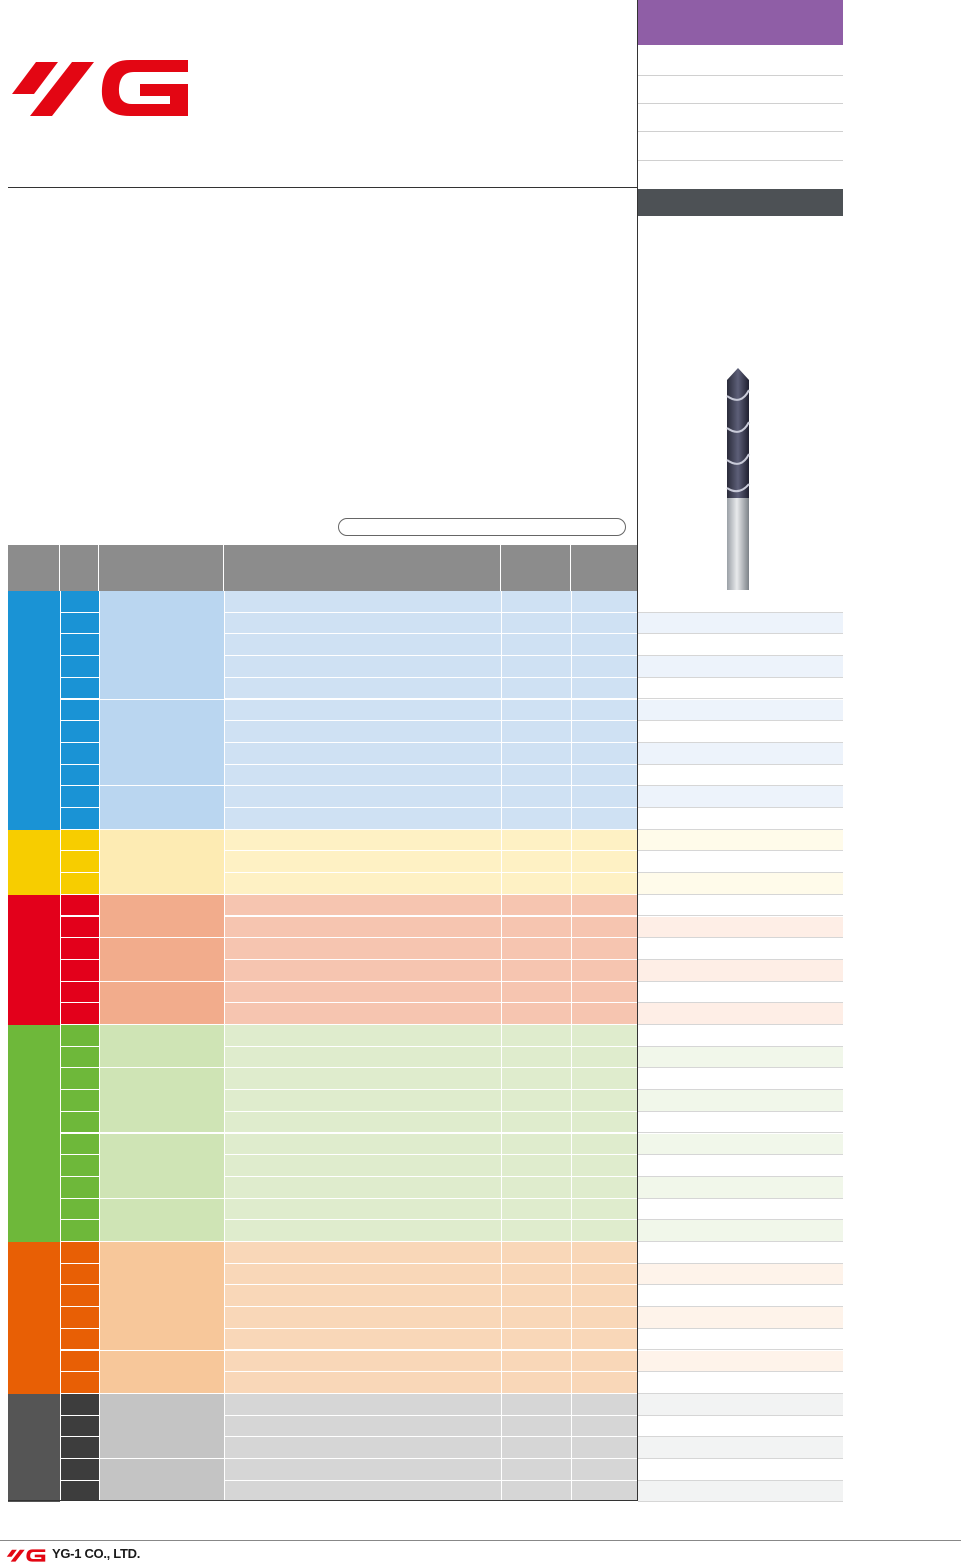 Image resolution: width=961 pixels, height=1564 pixels. What do you see at coordinates (362, 568) in the screenshot?
I see `header-cell-description` at bounding box center [362, 568].